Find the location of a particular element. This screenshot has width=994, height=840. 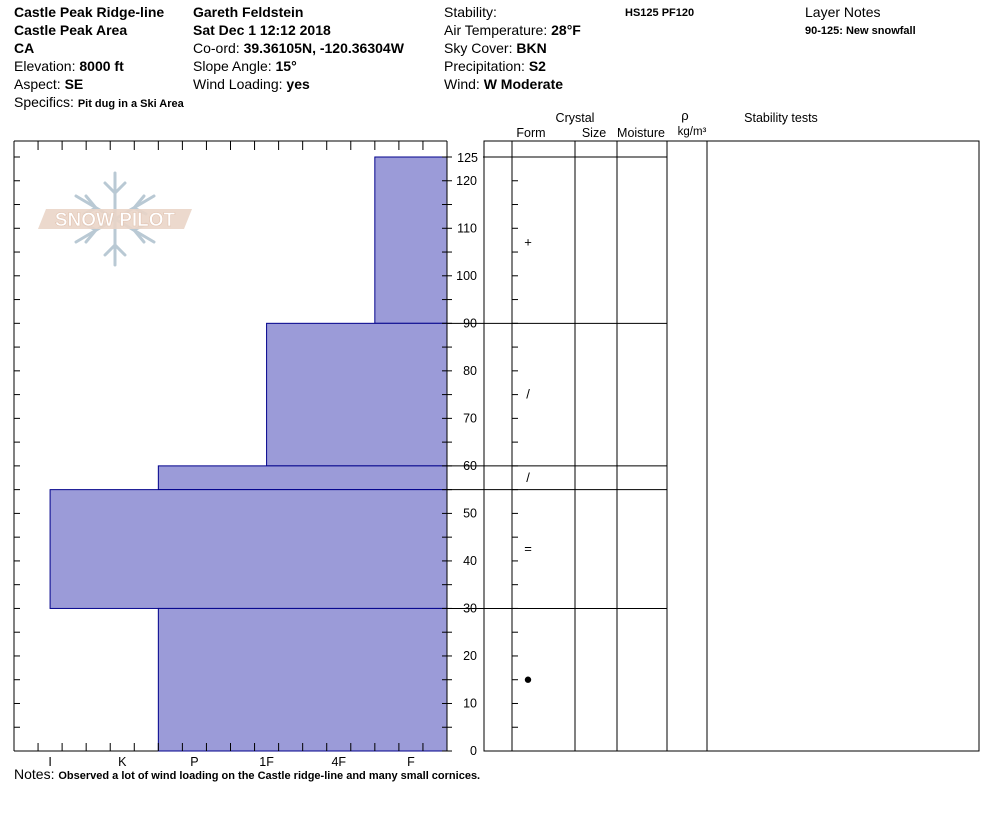

depth-tick-label: 120 is located at coordinates (466, 181).